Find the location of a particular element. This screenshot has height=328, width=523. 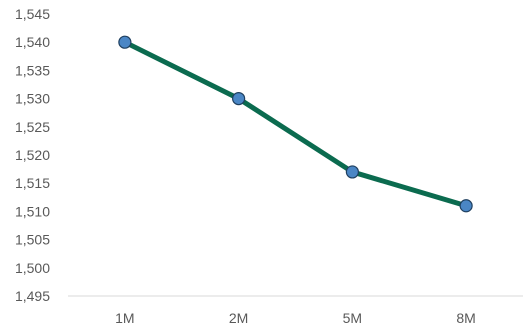

y-tick-label: 1,500 is located at coordinates (32, 268).